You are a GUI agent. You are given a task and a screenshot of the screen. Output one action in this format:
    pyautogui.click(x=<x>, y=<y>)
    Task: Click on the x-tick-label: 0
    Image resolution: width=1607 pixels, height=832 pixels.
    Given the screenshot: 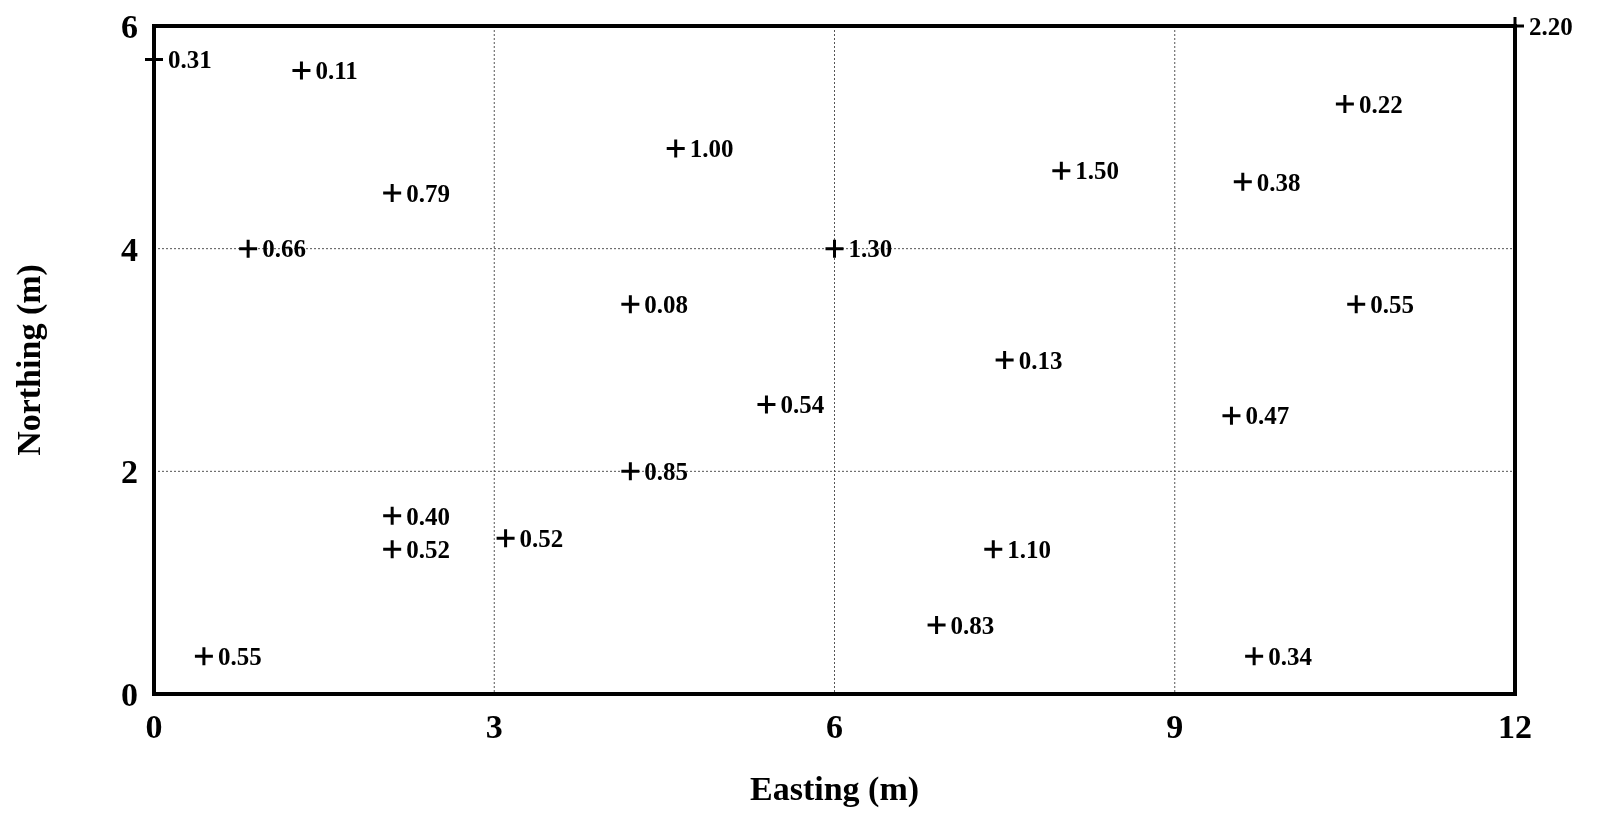 What is the action you would take?
    pyautogui.click(x=154, y=727)
    